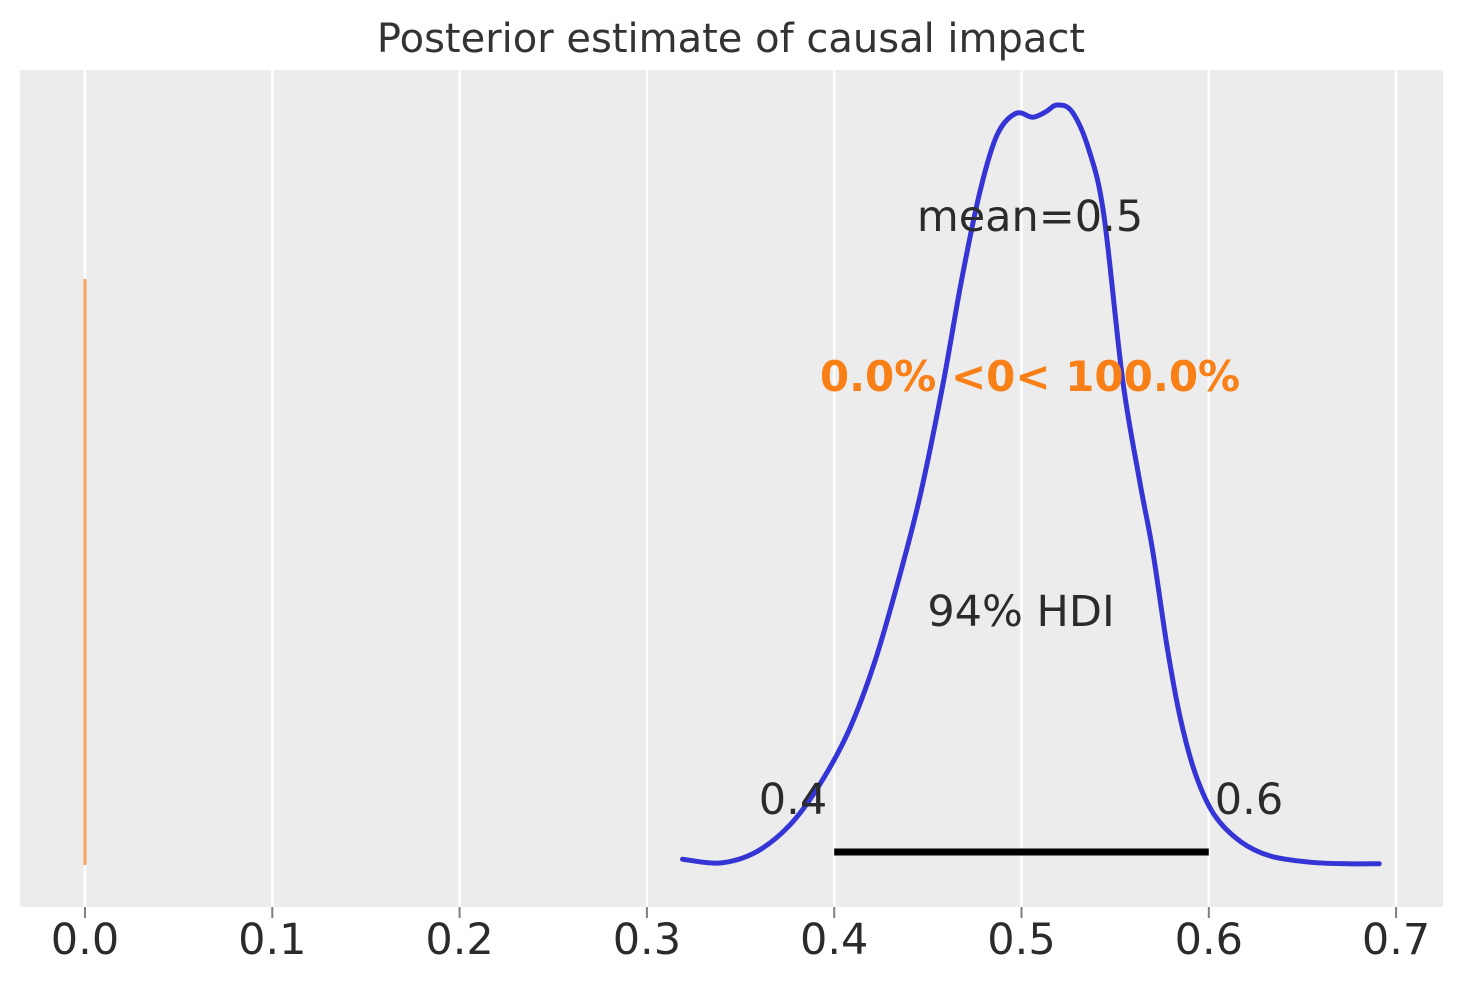 This screenshot has height=983, width=1463. Describe the element at coordinates (459, 940) in the screenshot. I see `x-tick-label: 0.2` at that location.